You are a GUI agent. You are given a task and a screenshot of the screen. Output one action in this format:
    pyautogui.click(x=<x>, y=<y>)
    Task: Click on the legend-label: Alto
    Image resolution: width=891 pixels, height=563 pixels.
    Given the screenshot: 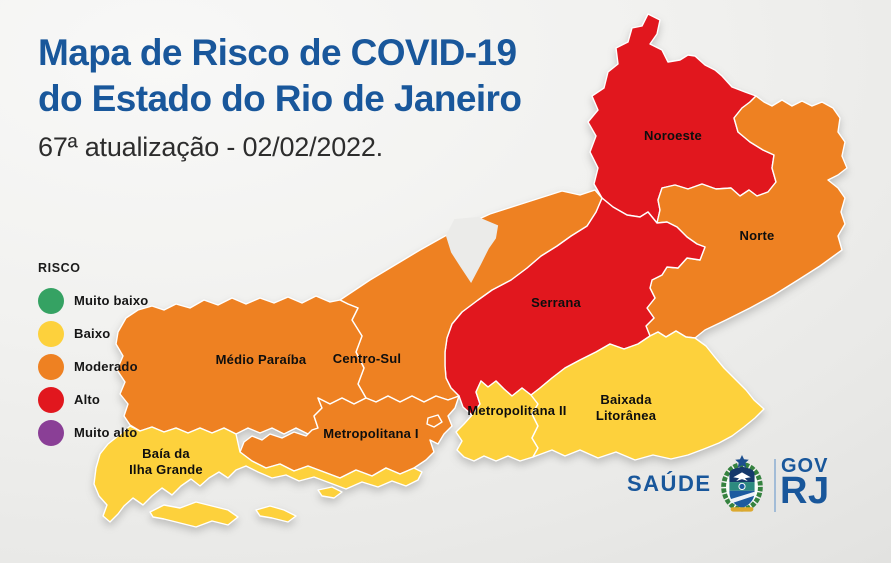 What is the action you would take?
    pyautogui.click(x=87, y=399)
    